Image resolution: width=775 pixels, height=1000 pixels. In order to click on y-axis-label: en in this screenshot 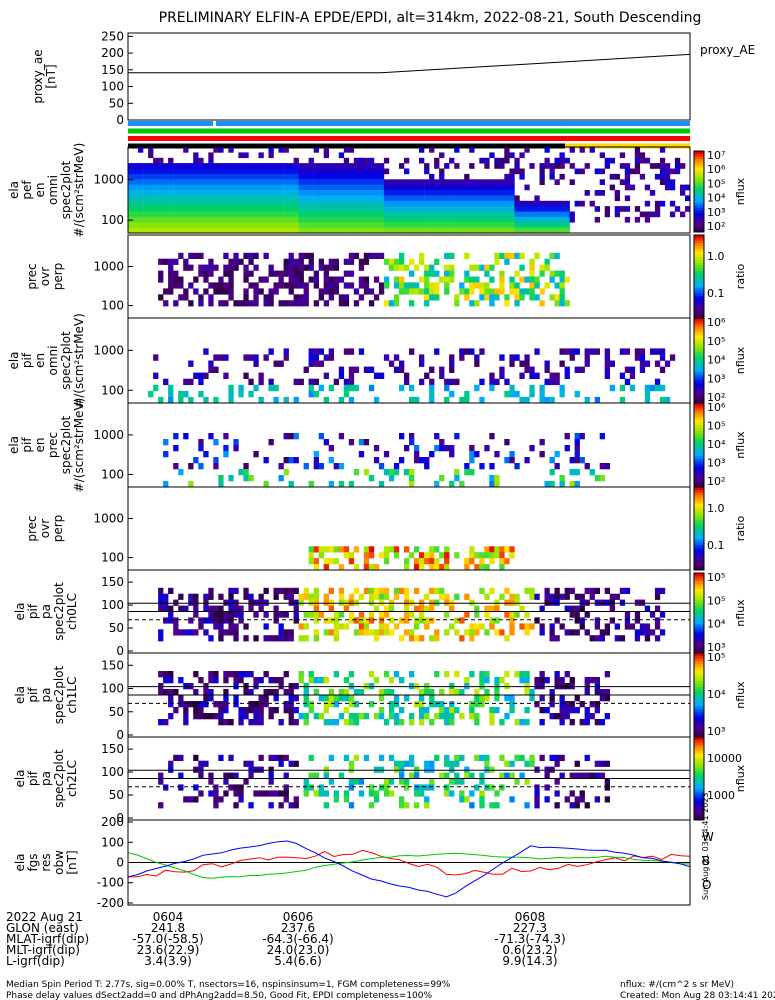, I will do `click(40, 190)`.